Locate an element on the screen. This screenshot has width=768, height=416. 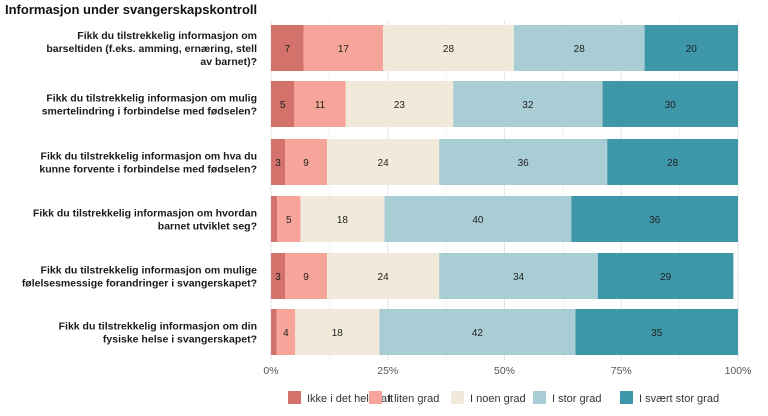
bar-segment-r3-s3 is located at coordinates (478, 219).